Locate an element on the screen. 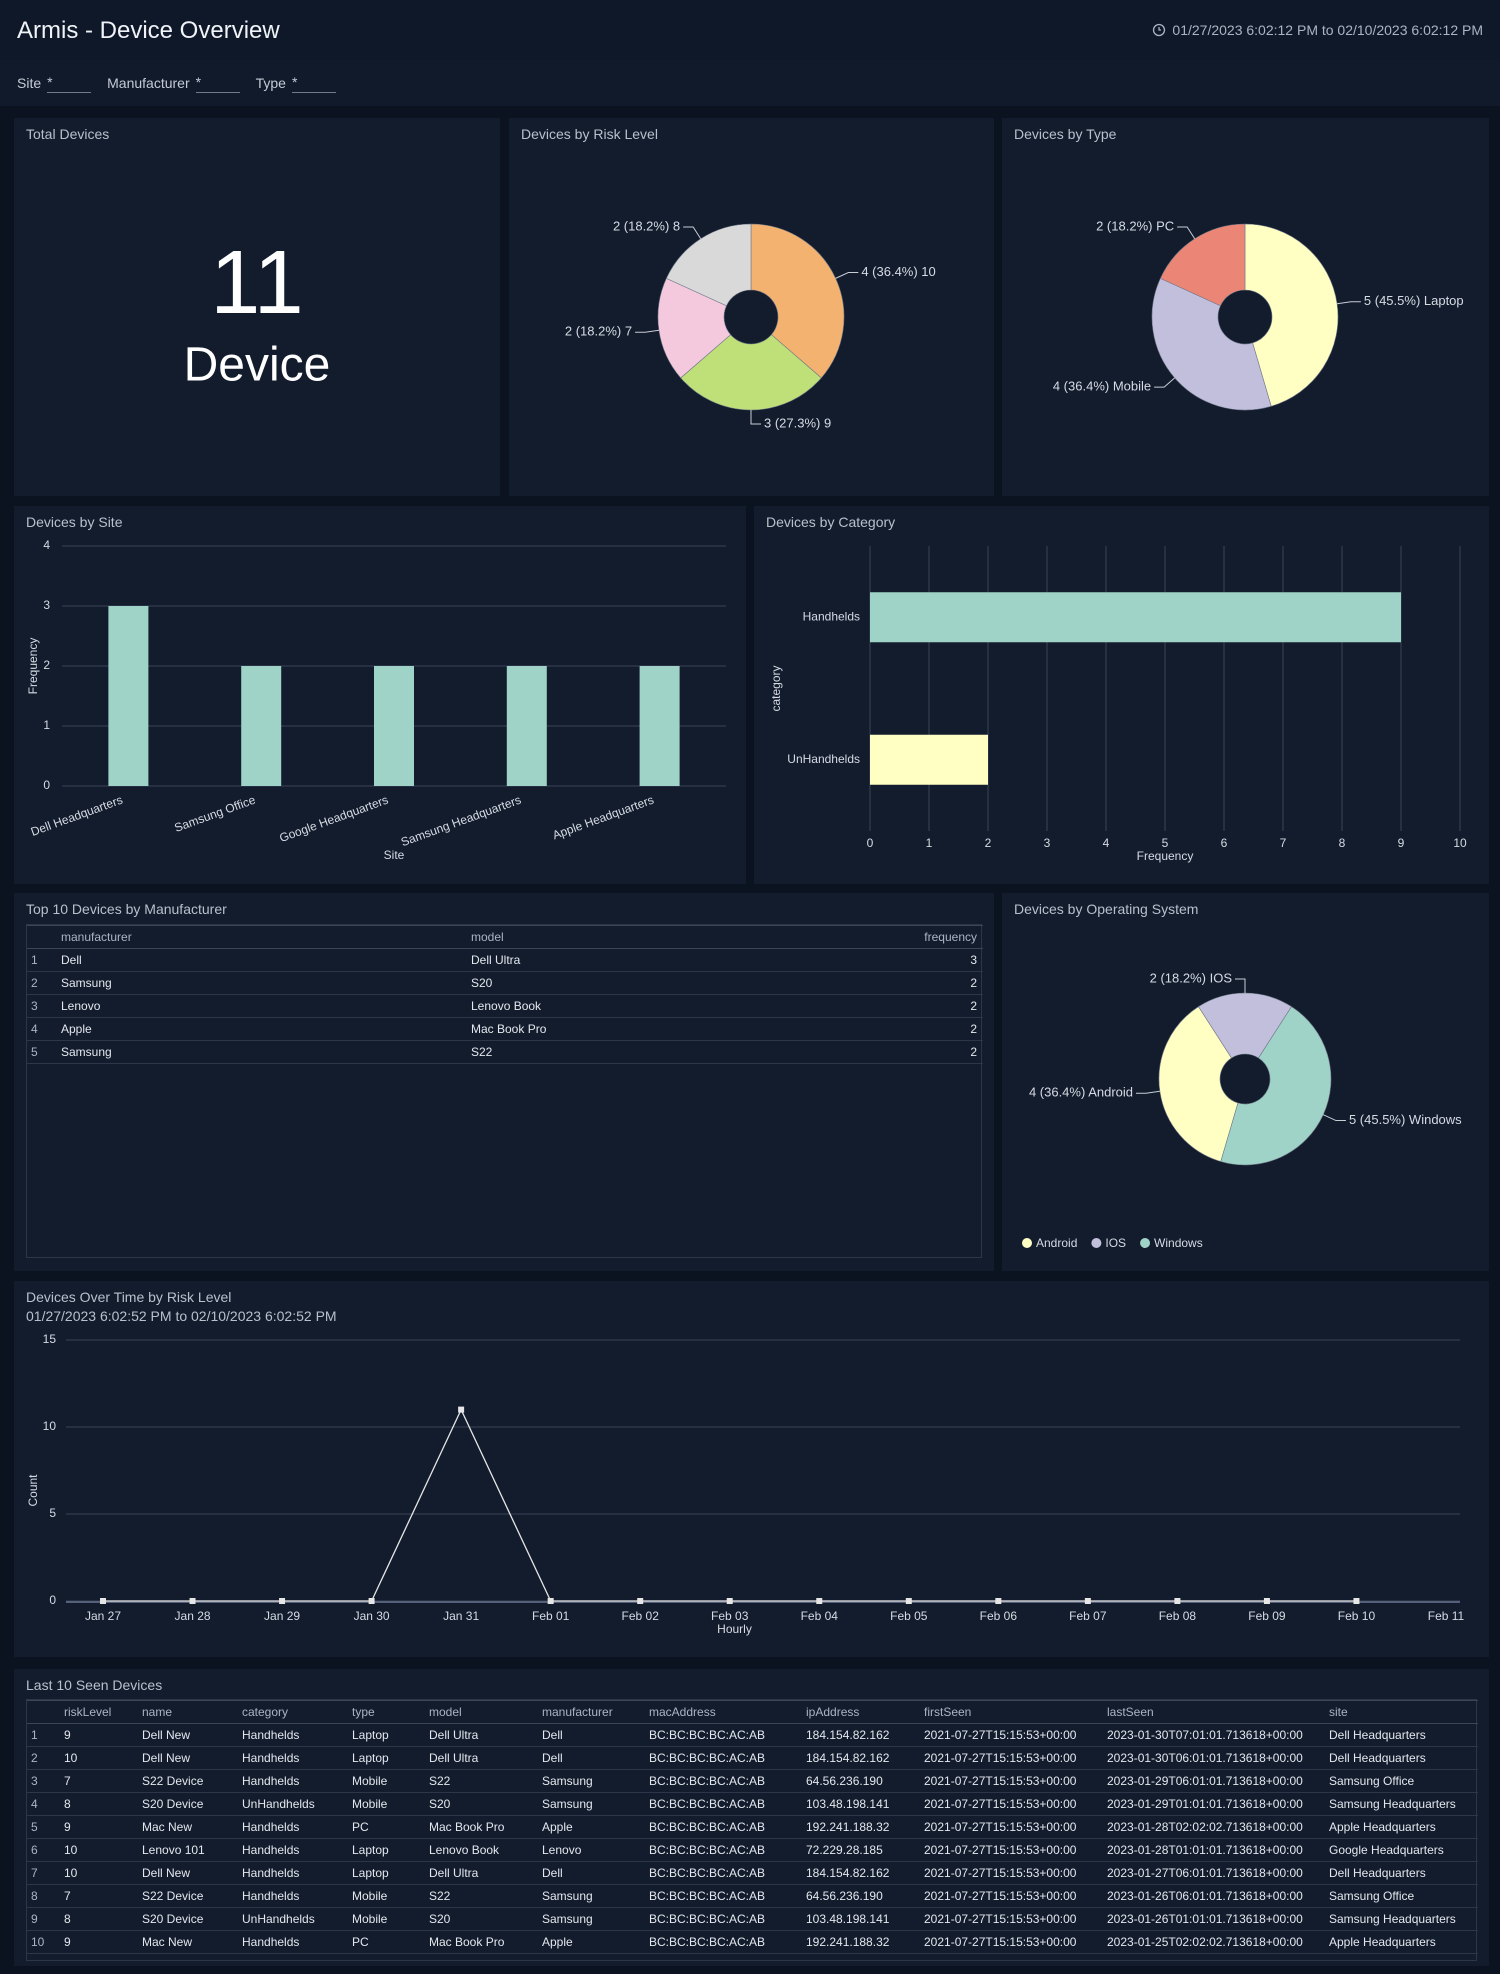 The width and height of the screenshot is (1500, 1974). table-cell: Dell is located at coordinates (589, 1758).